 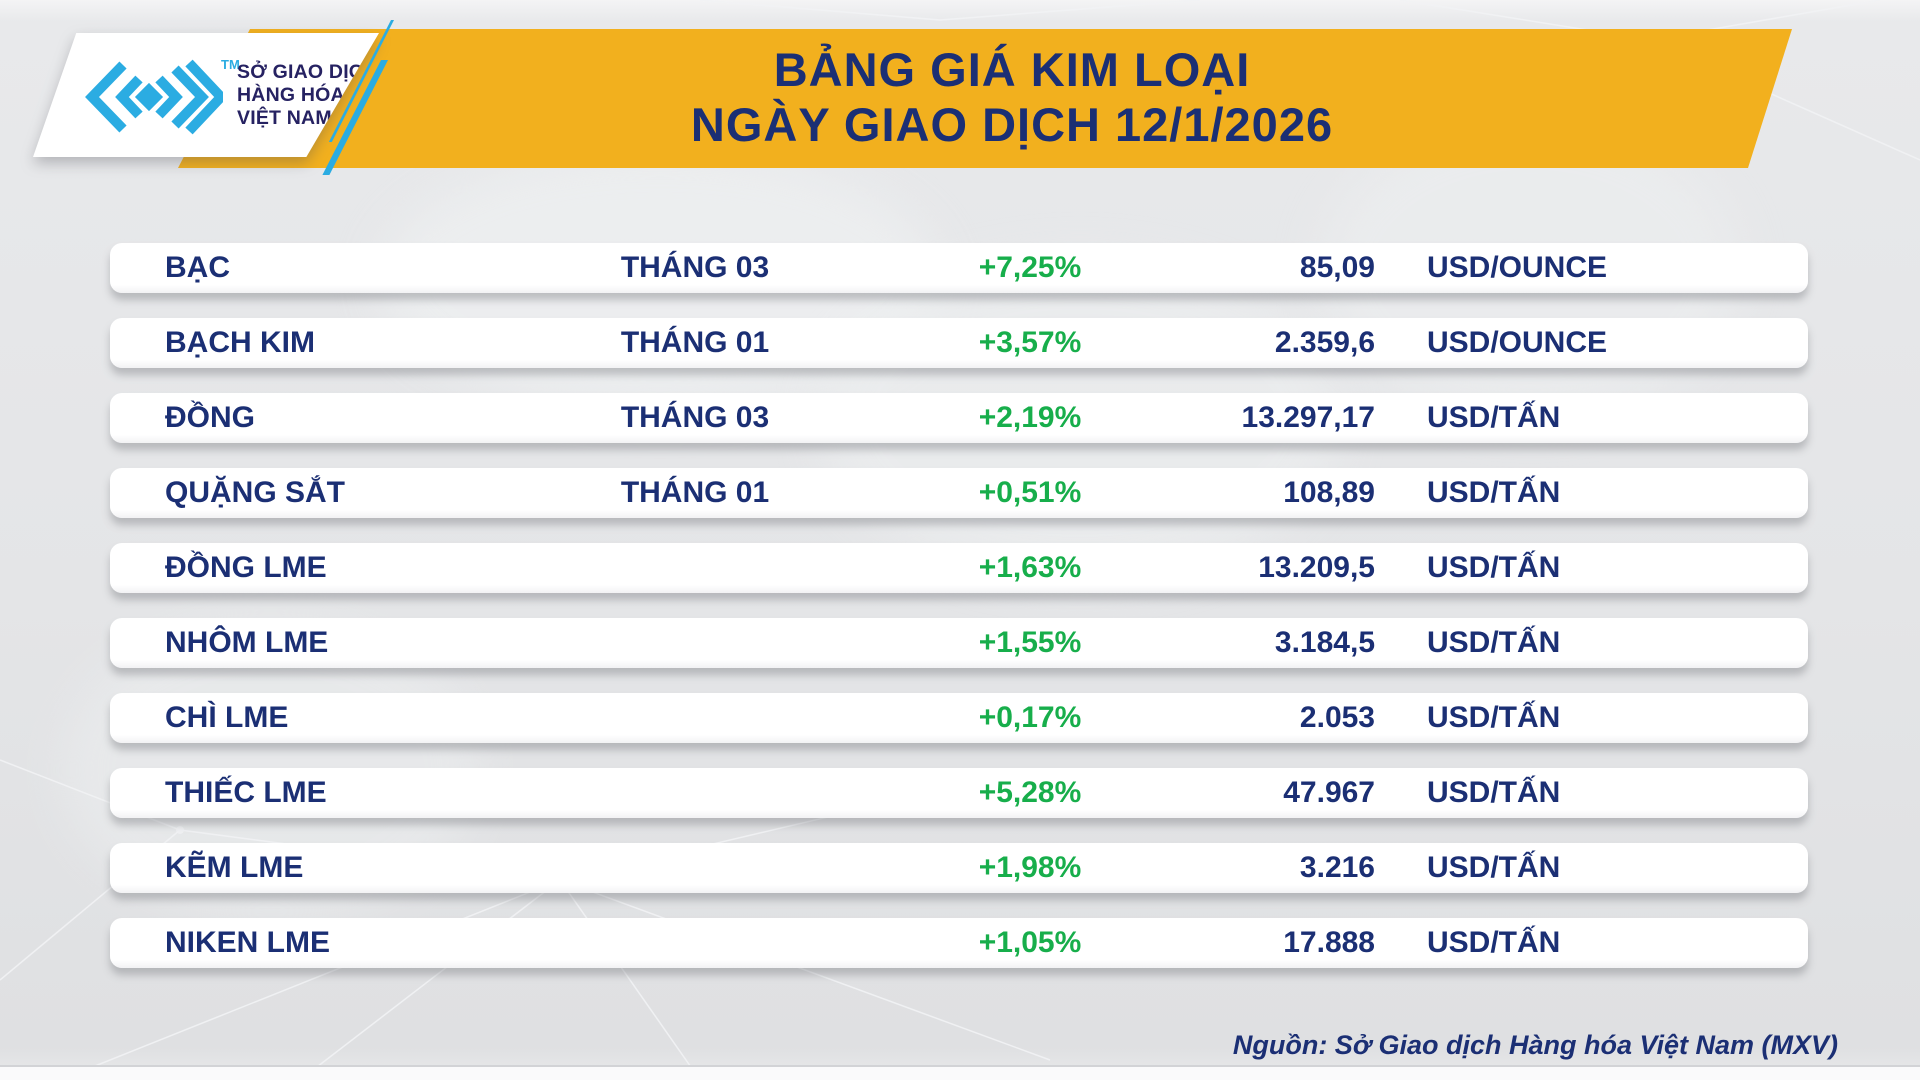 I want to click on change-percent: +1,05%, so click(x=1030, y=942).